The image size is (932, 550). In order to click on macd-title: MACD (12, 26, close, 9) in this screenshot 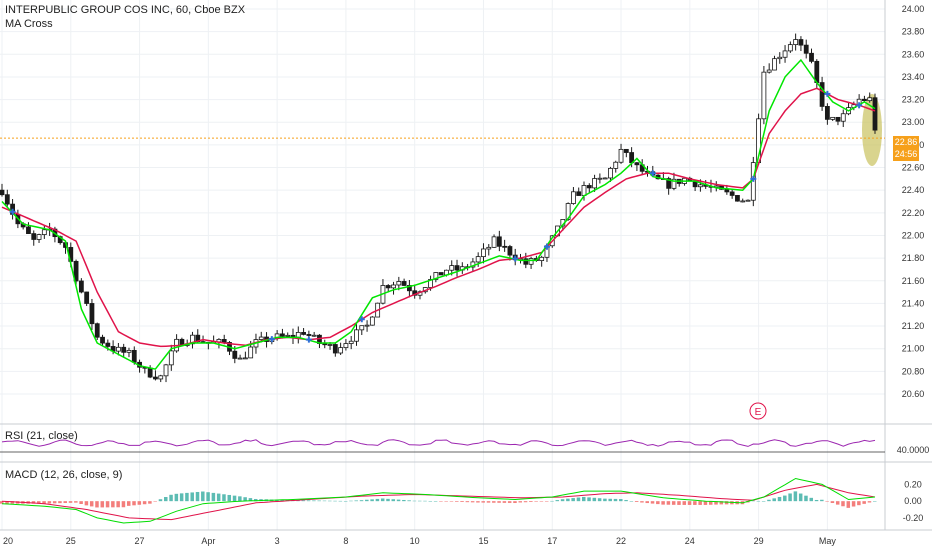, I will do `click(64, 475)`.